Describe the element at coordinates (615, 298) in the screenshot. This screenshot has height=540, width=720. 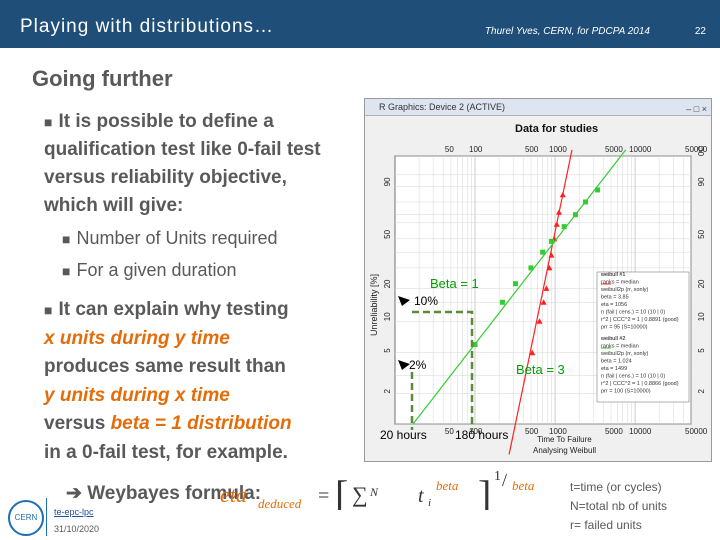
I see `legend-line: beta = 3.85` at that location.